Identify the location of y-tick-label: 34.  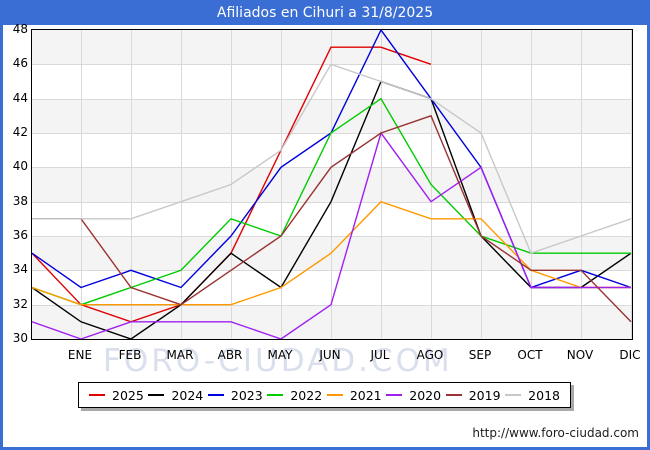
(20, 269).